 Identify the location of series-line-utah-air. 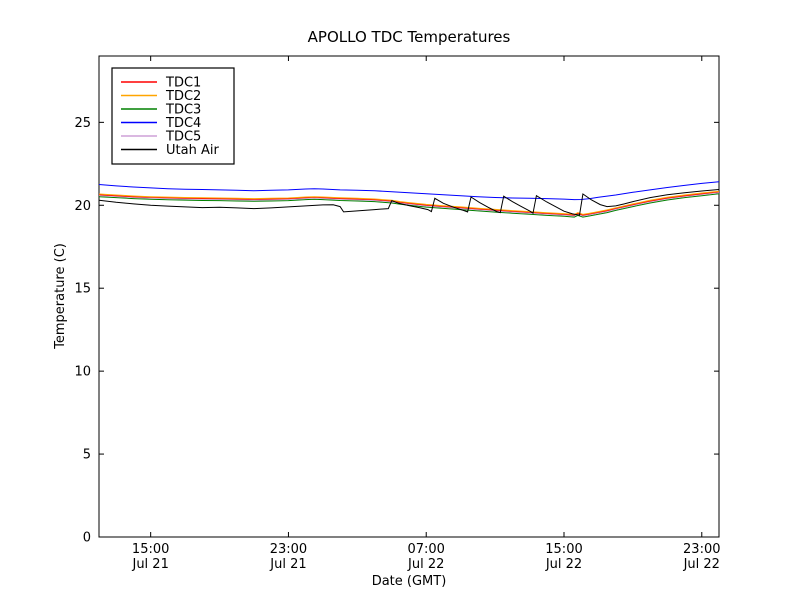
(409, 202).